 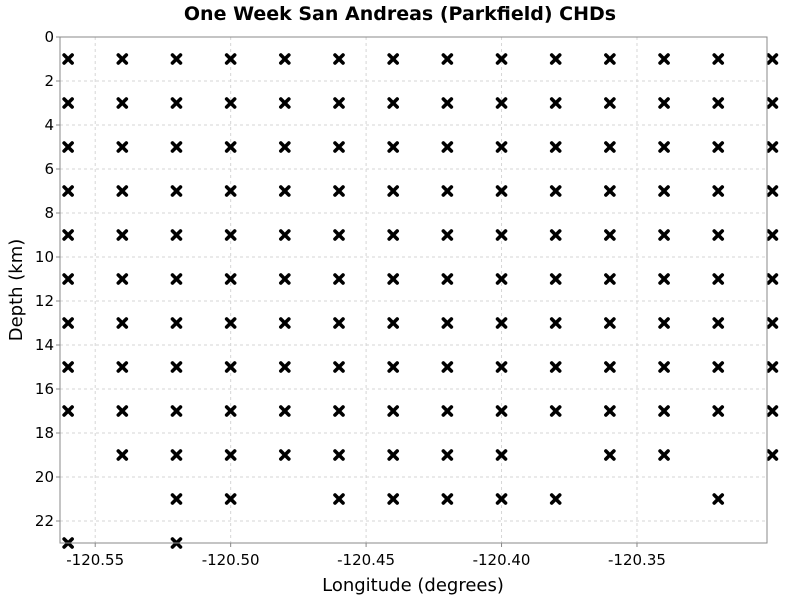 What do you see at coordinates (637, 560) in the screenshot?
I see `x-tick-label: -120.35` at bounding box center [637, 560].